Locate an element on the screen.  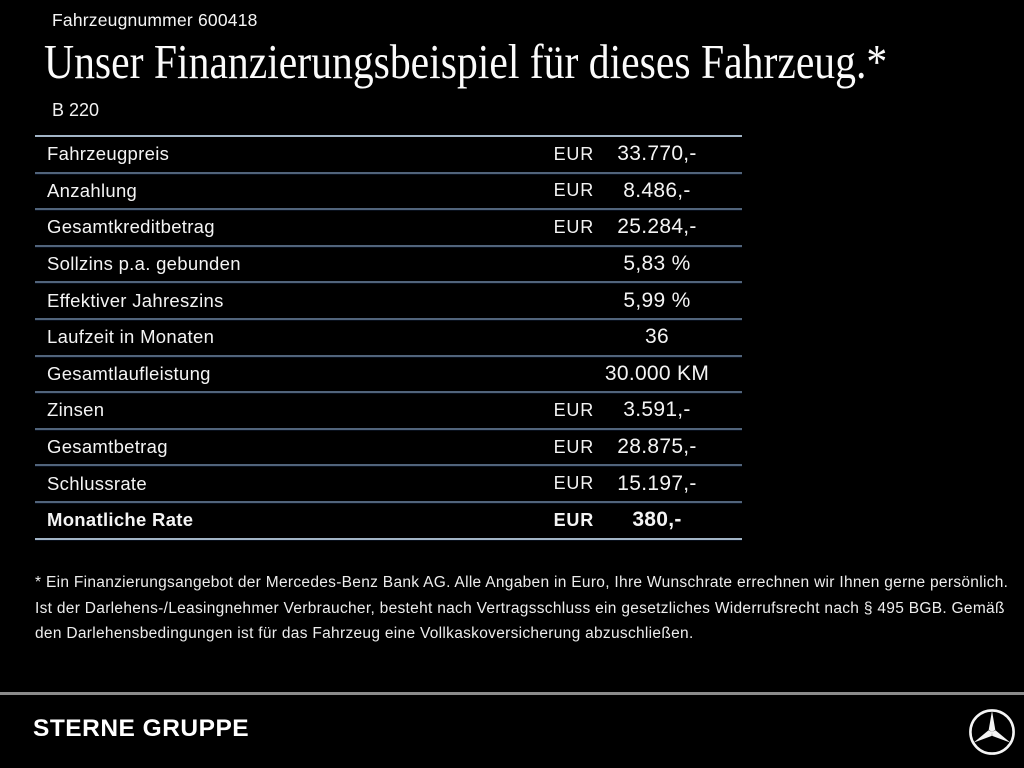
table-row: Schlussrate EUR 15.197,- is located at coordinates (388, 484).